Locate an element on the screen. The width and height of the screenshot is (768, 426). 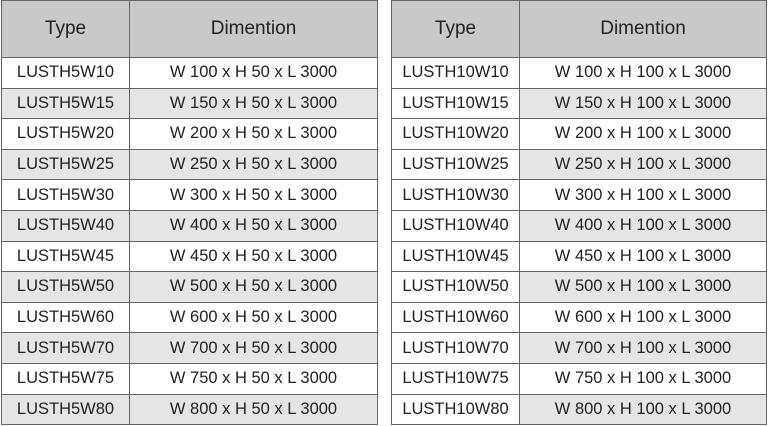
cell-dimension: W 200 x H 50 x L 3000 is located at coordinates (253, 134).